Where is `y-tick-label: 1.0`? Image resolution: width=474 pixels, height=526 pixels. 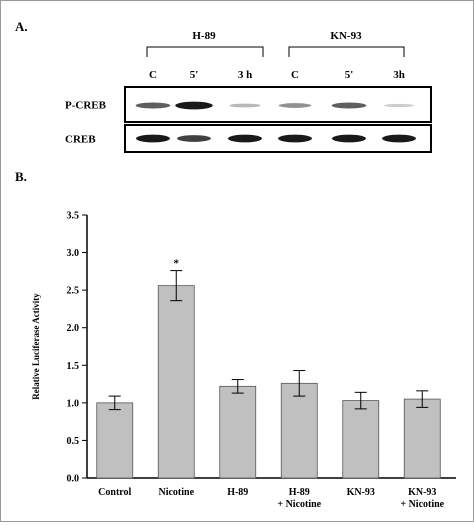
y-tick-label: 1.0 is located at coordinates (73, 403).